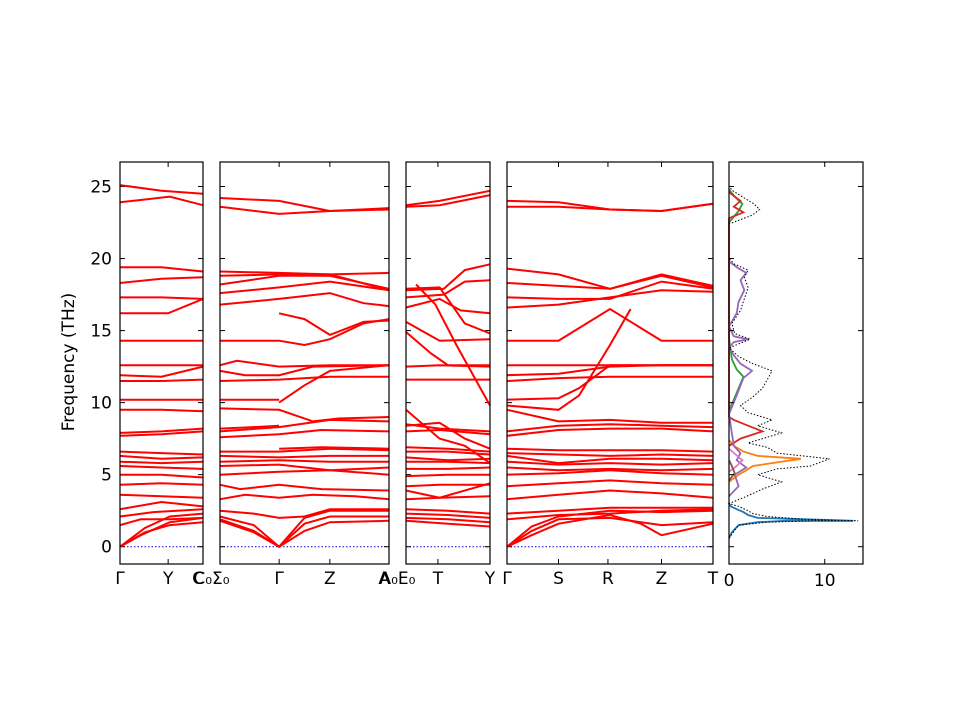  Describe the element at coordinates (101, 187) in the screenshot. I see `y-tick-label: 25` at that location.